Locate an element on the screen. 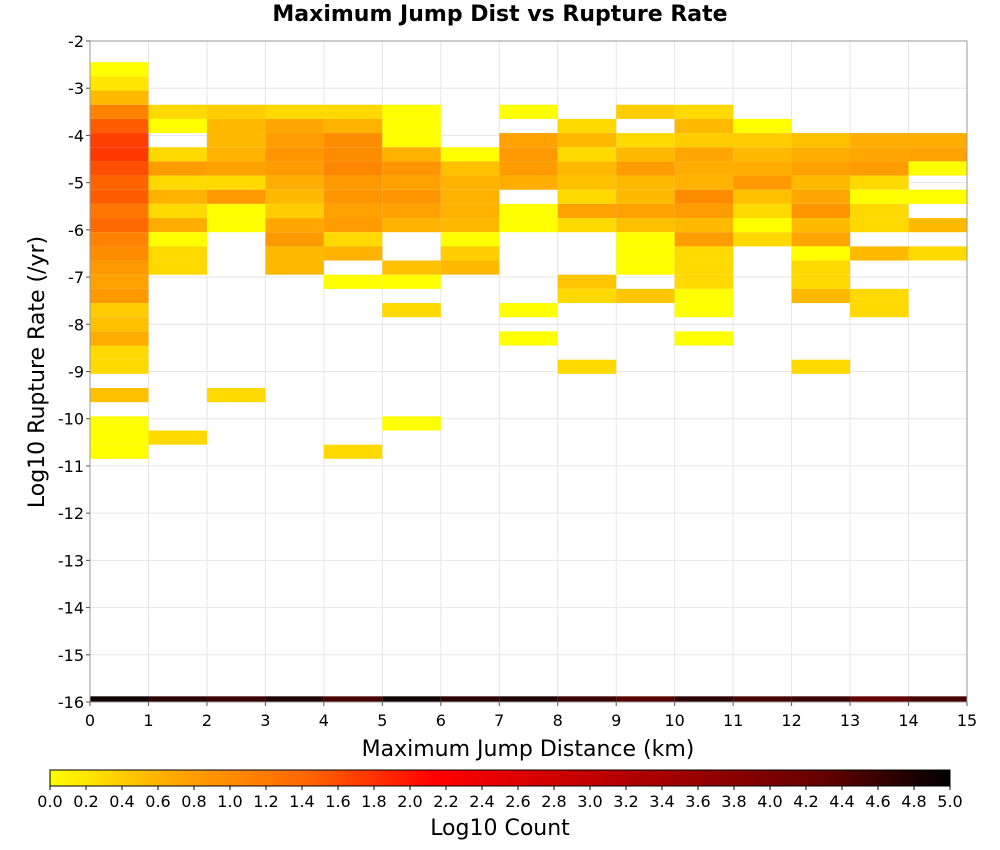 The height and width of the screenshot is (850, 1000). x-tick-label: 9 is located at coordinates (616, 720).